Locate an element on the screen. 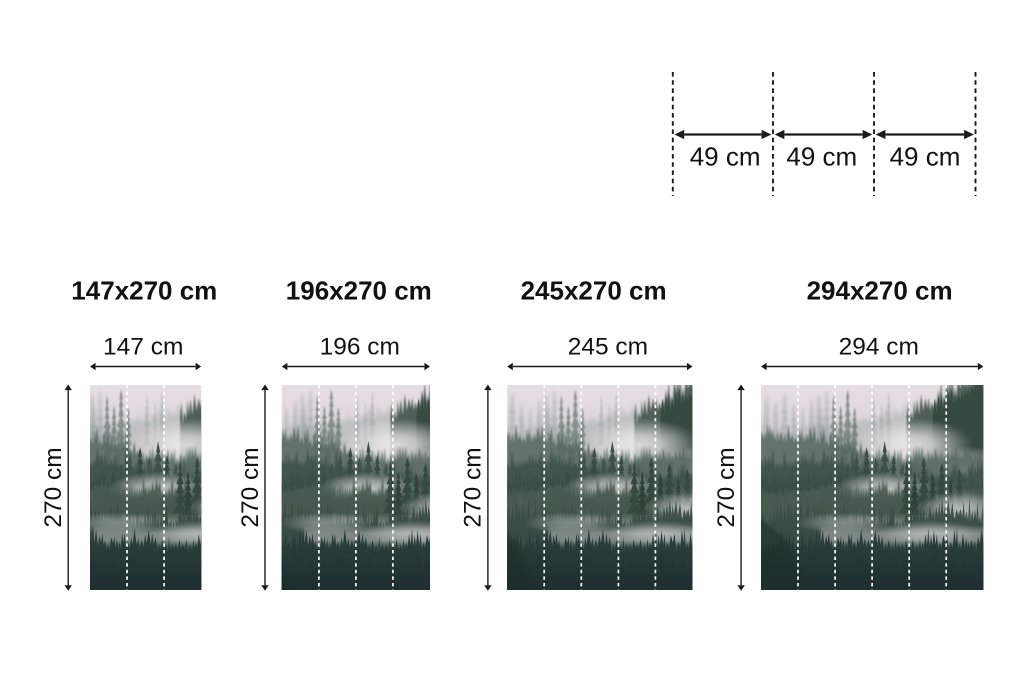  svg-text: 147 cm is located at coordinates (143, 347).